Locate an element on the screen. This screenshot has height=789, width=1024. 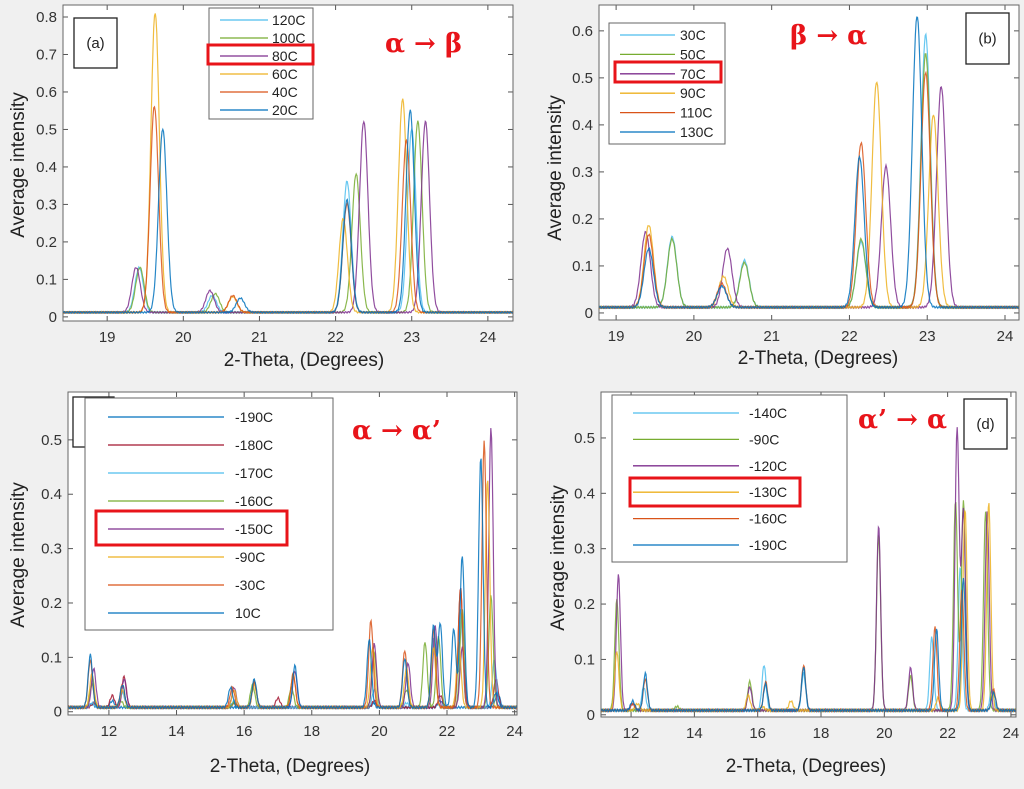
legend-item: -140C is located at coordinates (710, 413).